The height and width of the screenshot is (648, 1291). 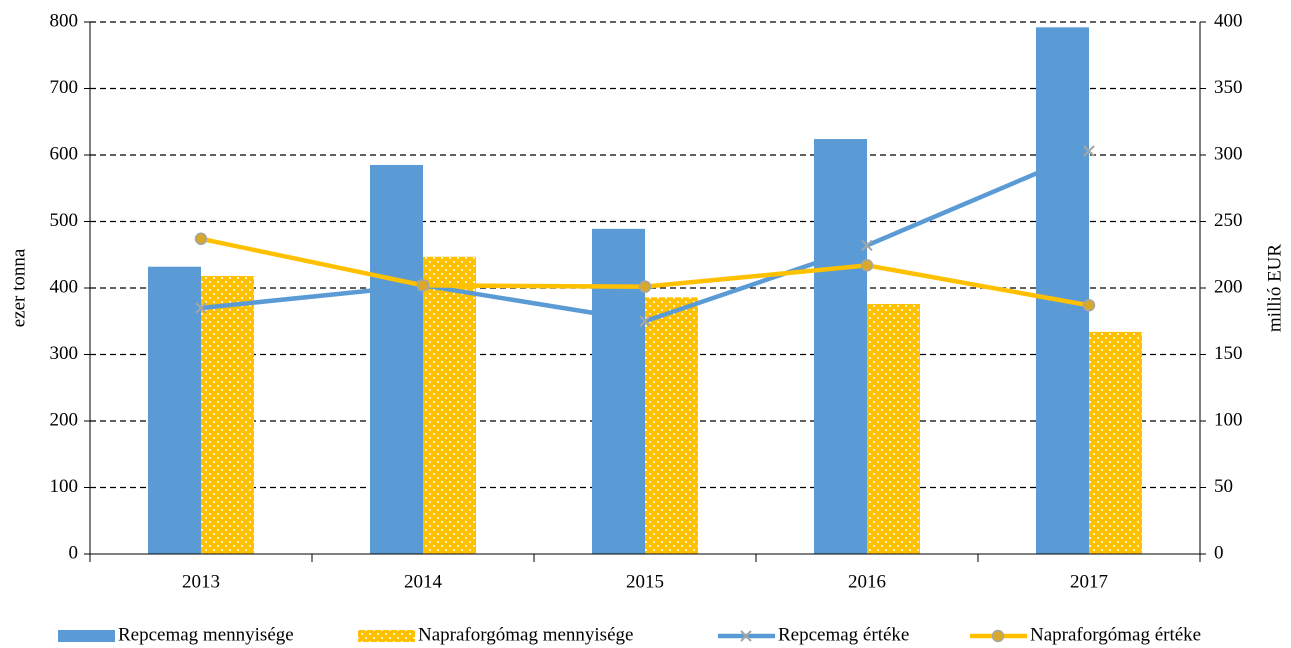 I want to click on y2-axis-title: millió EUR, so click(x=1274, y=288).